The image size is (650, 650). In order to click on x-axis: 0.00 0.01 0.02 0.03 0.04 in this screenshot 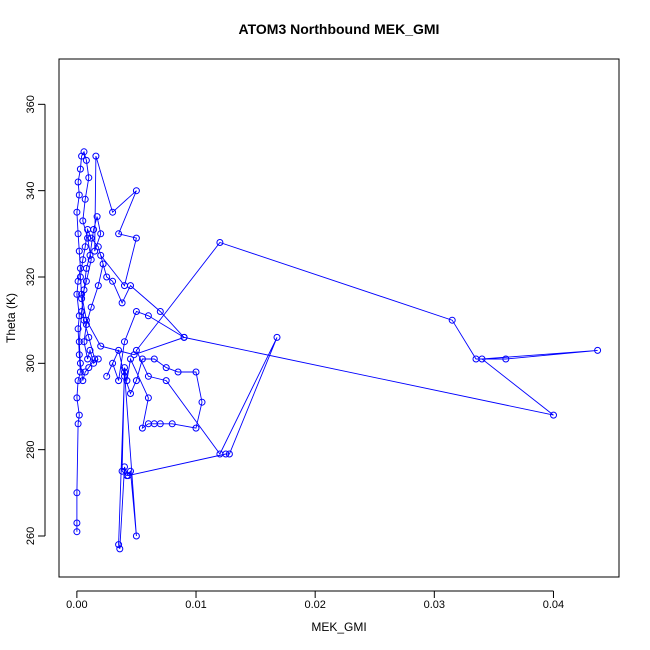, I will do `click(315, 600)`.